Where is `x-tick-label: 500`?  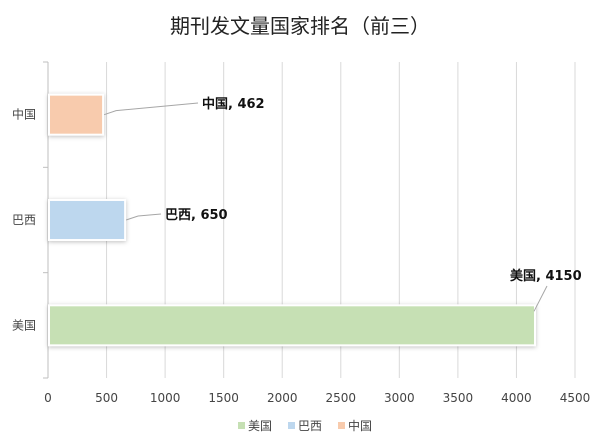 x-tick-label: 500 is located at coordinates (106, 398).